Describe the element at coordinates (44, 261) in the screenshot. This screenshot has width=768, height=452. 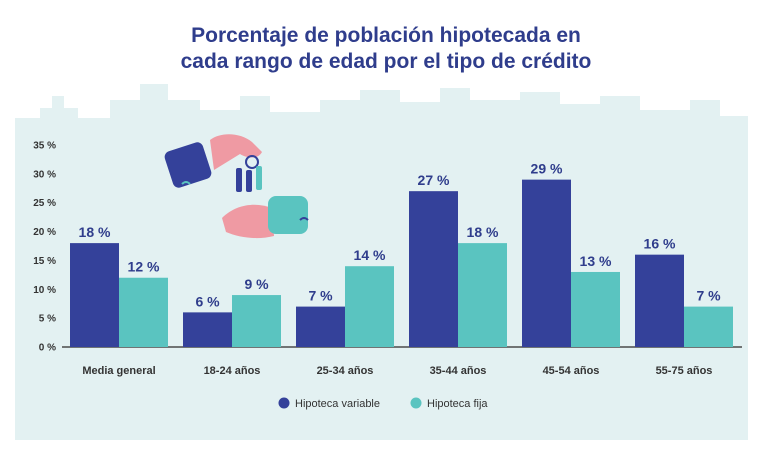
I see `y-tick-label: 15 %` at that location.